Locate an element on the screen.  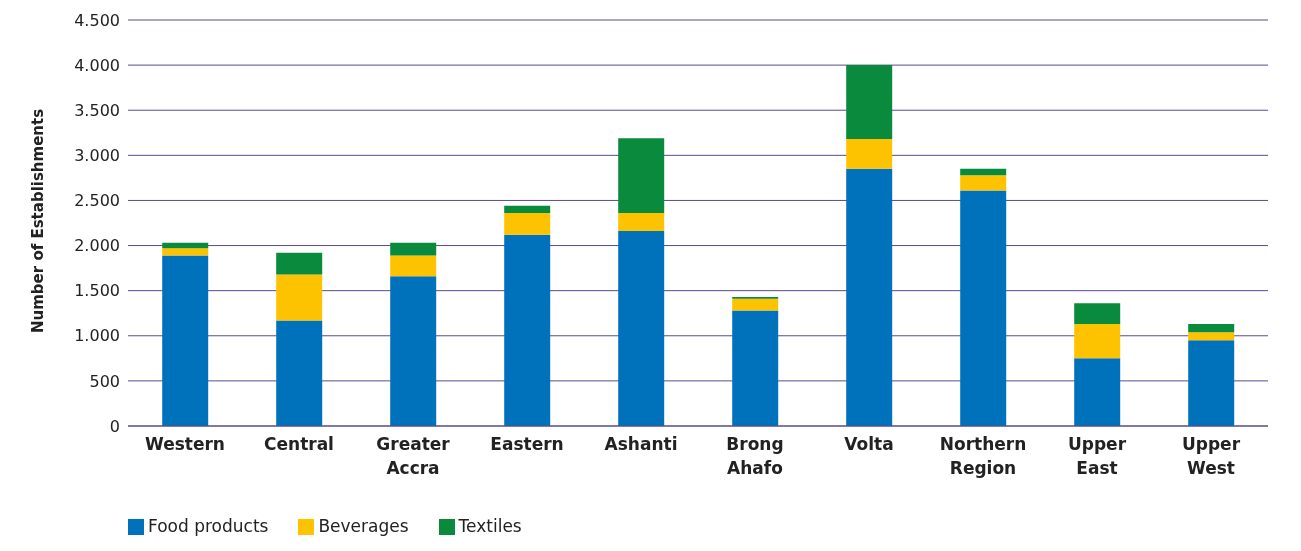
y-tick-label: 4.500 is located at coordinates (97, 20).